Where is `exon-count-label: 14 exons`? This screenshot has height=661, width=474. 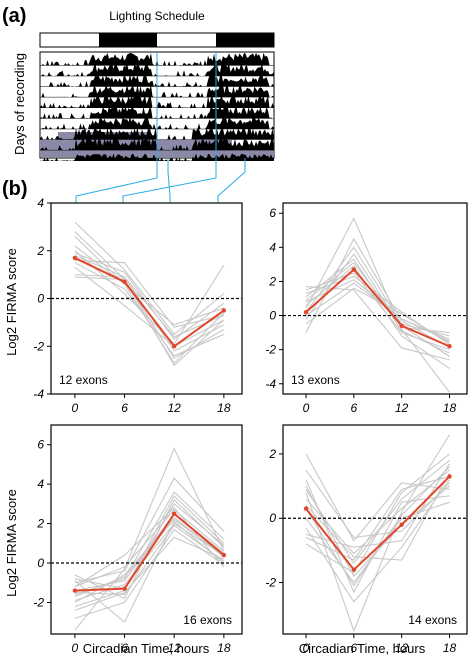
exon-count-label: 14 exons is located at coordinates (432, 620).